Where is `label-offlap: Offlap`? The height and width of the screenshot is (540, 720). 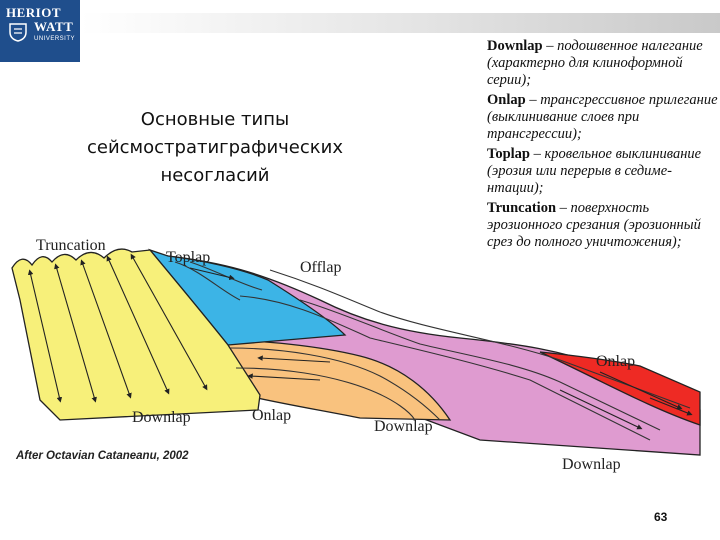
label-offlap: Offlap is located at coordinates (320, 267).